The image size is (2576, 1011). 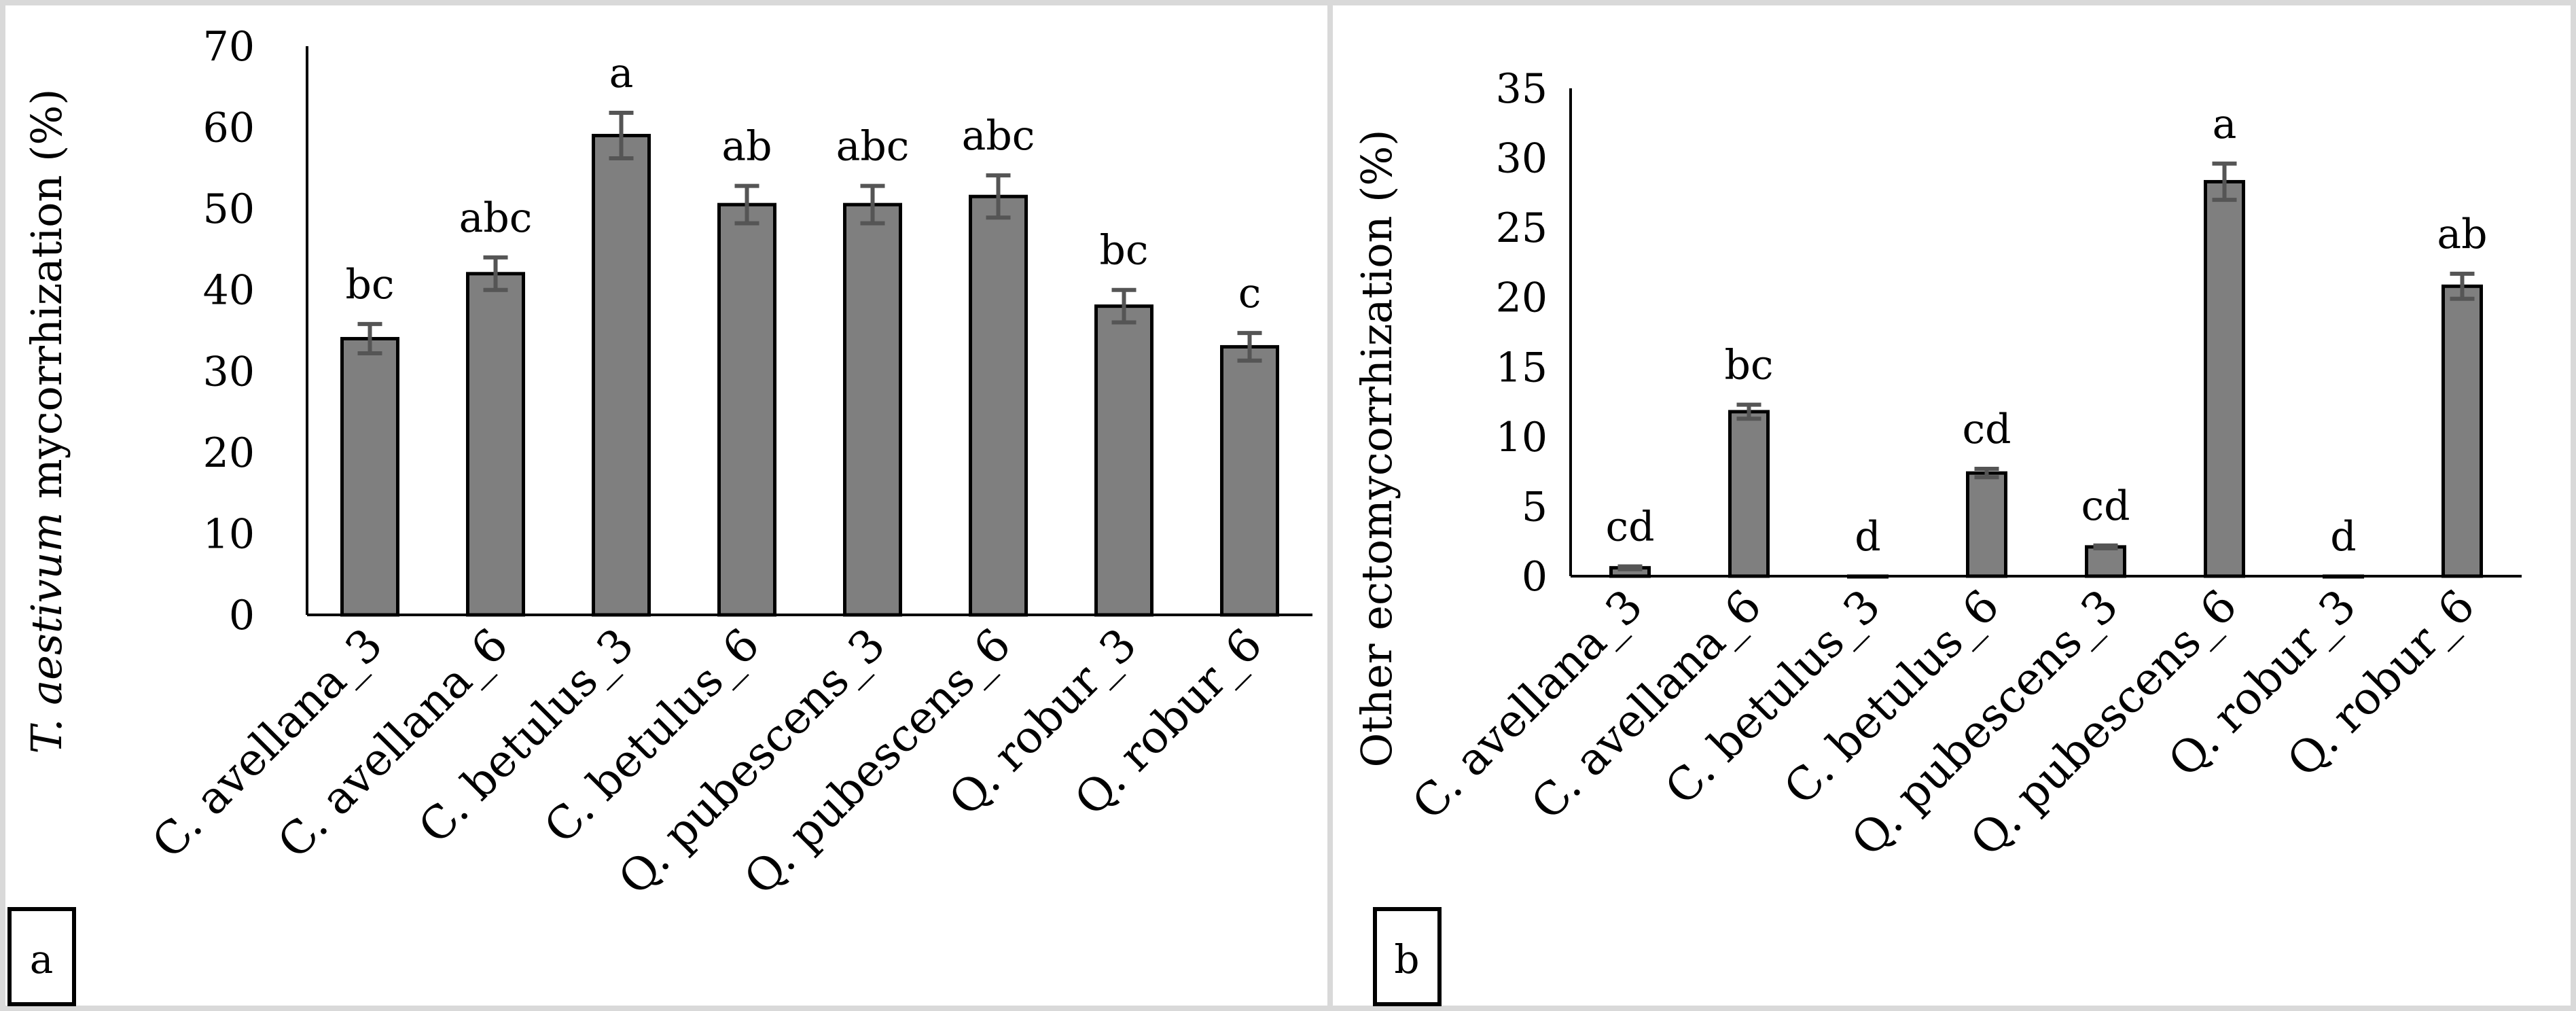 What do you see at coordinates (229, 371) in the screenshot?
I see `panel-a-y-tick-label: 30` at bounding box center [229, 371].